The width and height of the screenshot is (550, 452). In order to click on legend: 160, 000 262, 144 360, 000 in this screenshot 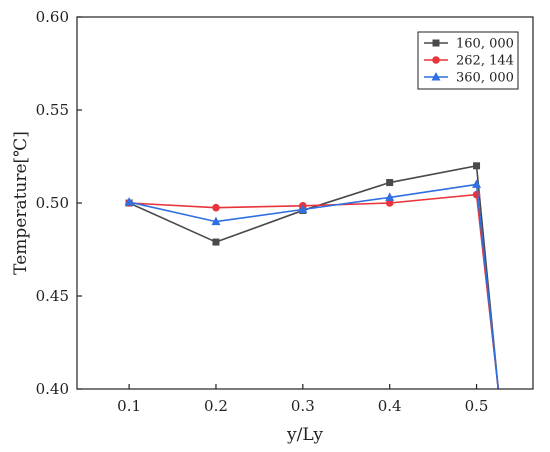, I will do `click(468, 60)`.